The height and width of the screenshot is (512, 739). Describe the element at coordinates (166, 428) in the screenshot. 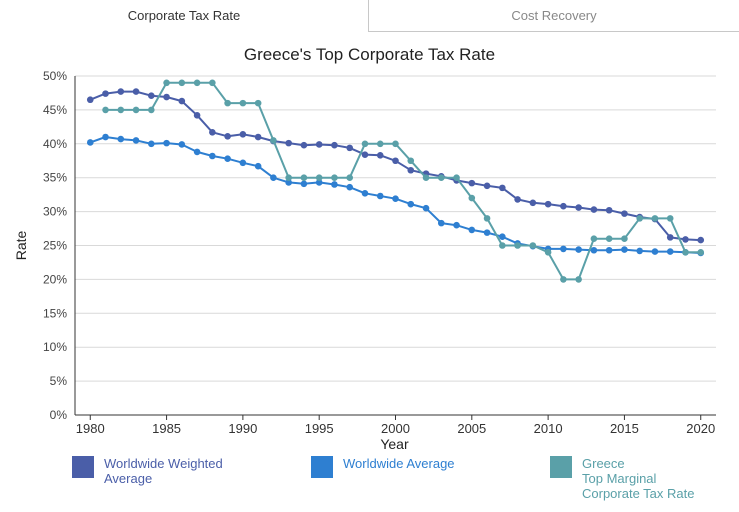

I see `x-tick-label: 1985` at that location.